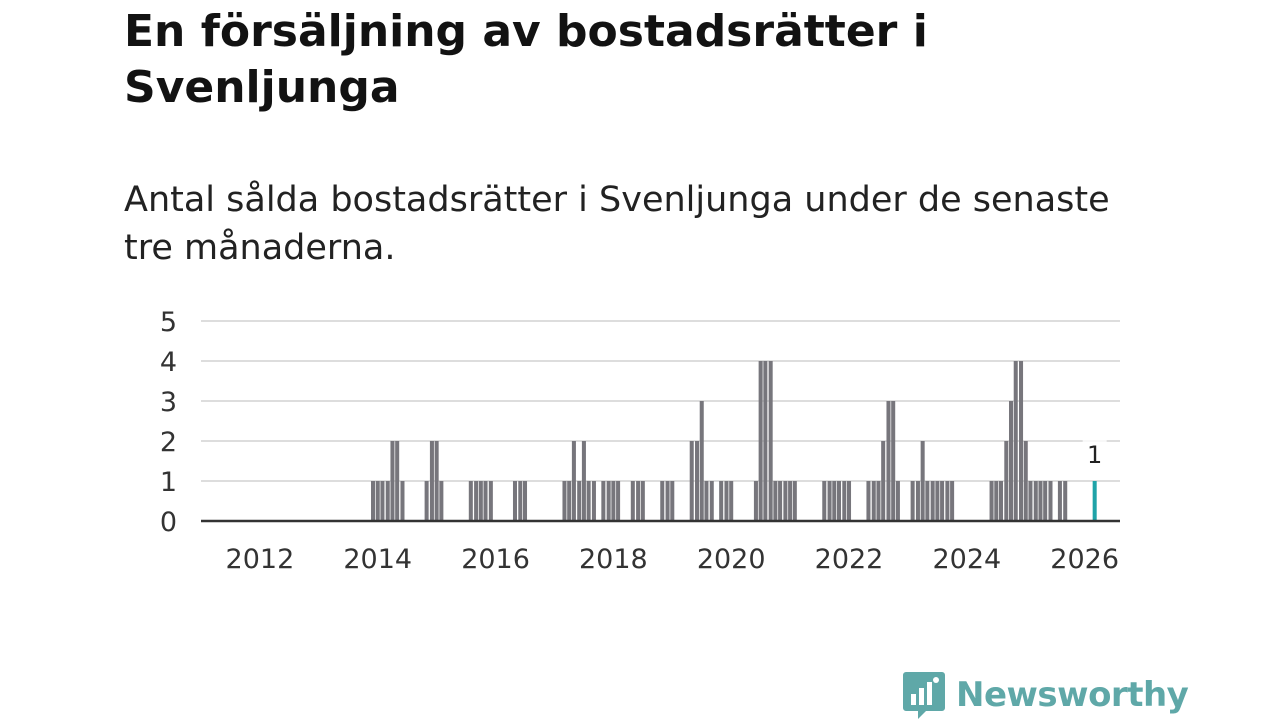  Describe the element at coordinates (966, 559) in the screenshot. I see `x-tick-label-2024: 2024` at that location.